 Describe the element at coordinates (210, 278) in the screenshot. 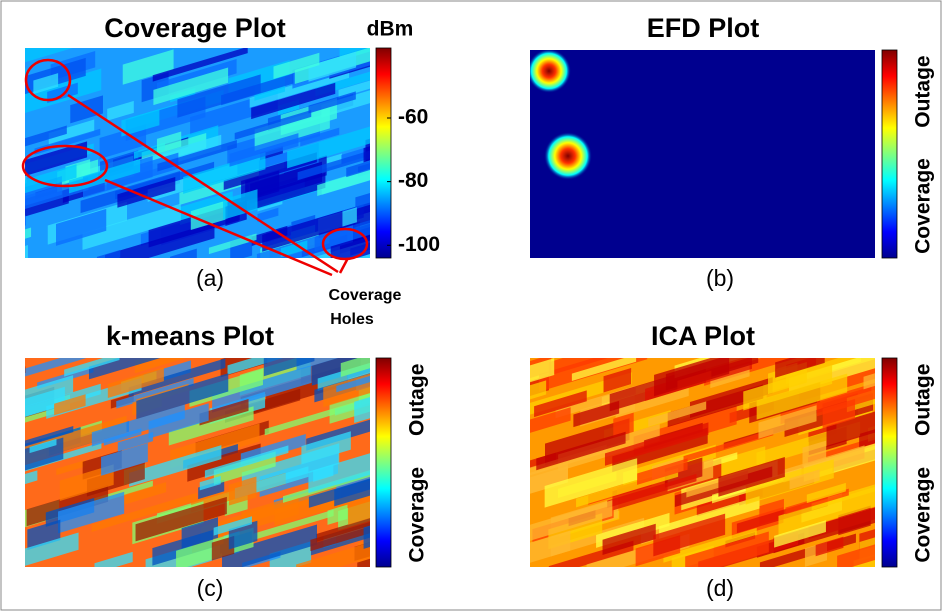

I see `panel-caption: (a)` at that location.